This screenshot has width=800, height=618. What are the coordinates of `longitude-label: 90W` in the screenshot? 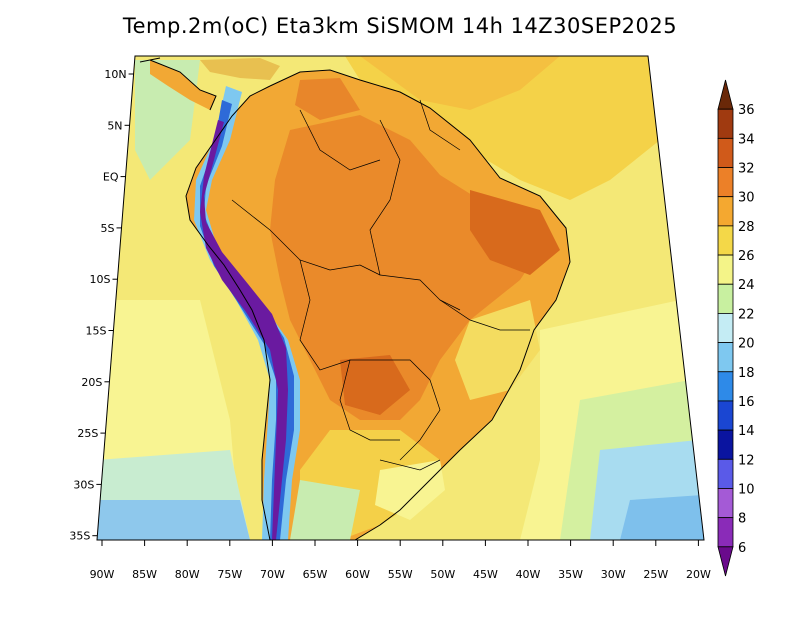 It's located at (102, 574).